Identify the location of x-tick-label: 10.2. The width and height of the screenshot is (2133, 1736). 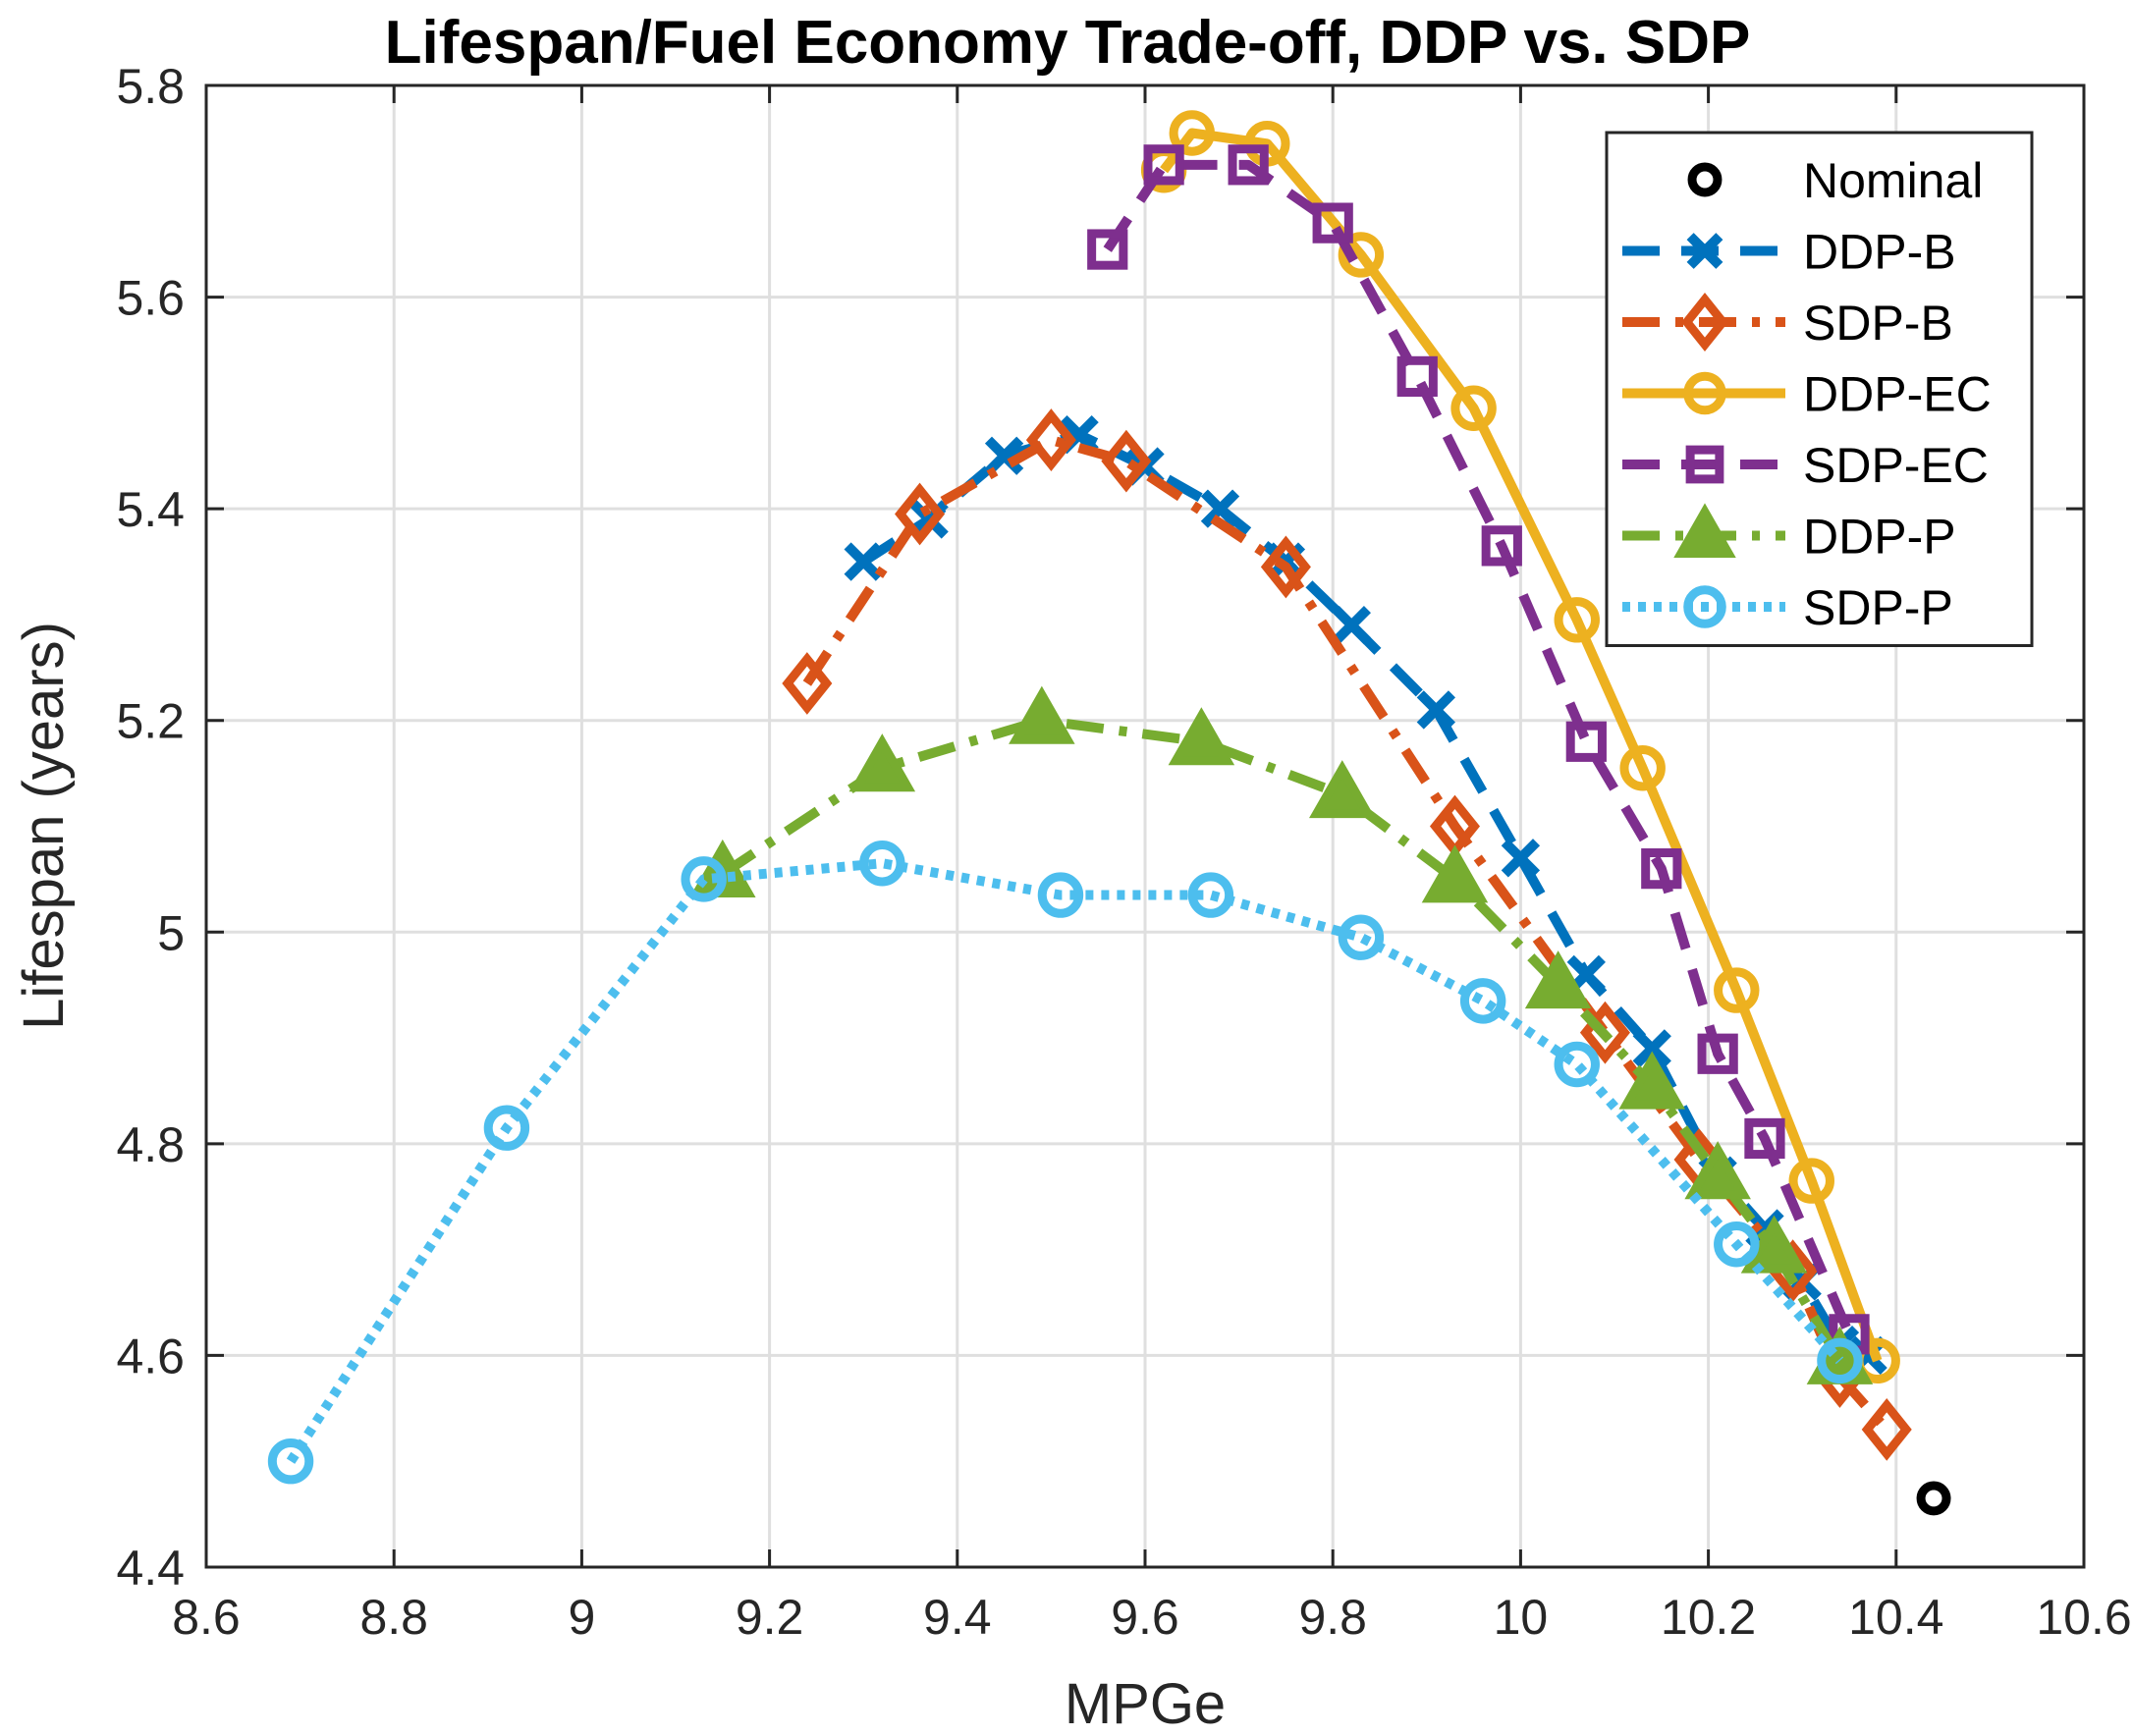
(1708, 1617).